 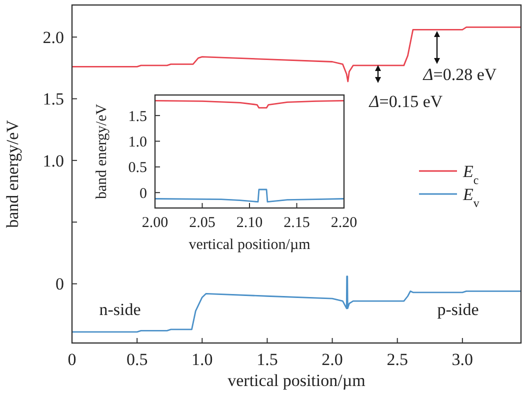 What do you see at coordinates (202, 359) in the screenshot?
I see `x-tick-label: 1.0` at bounding box center [202, 359].